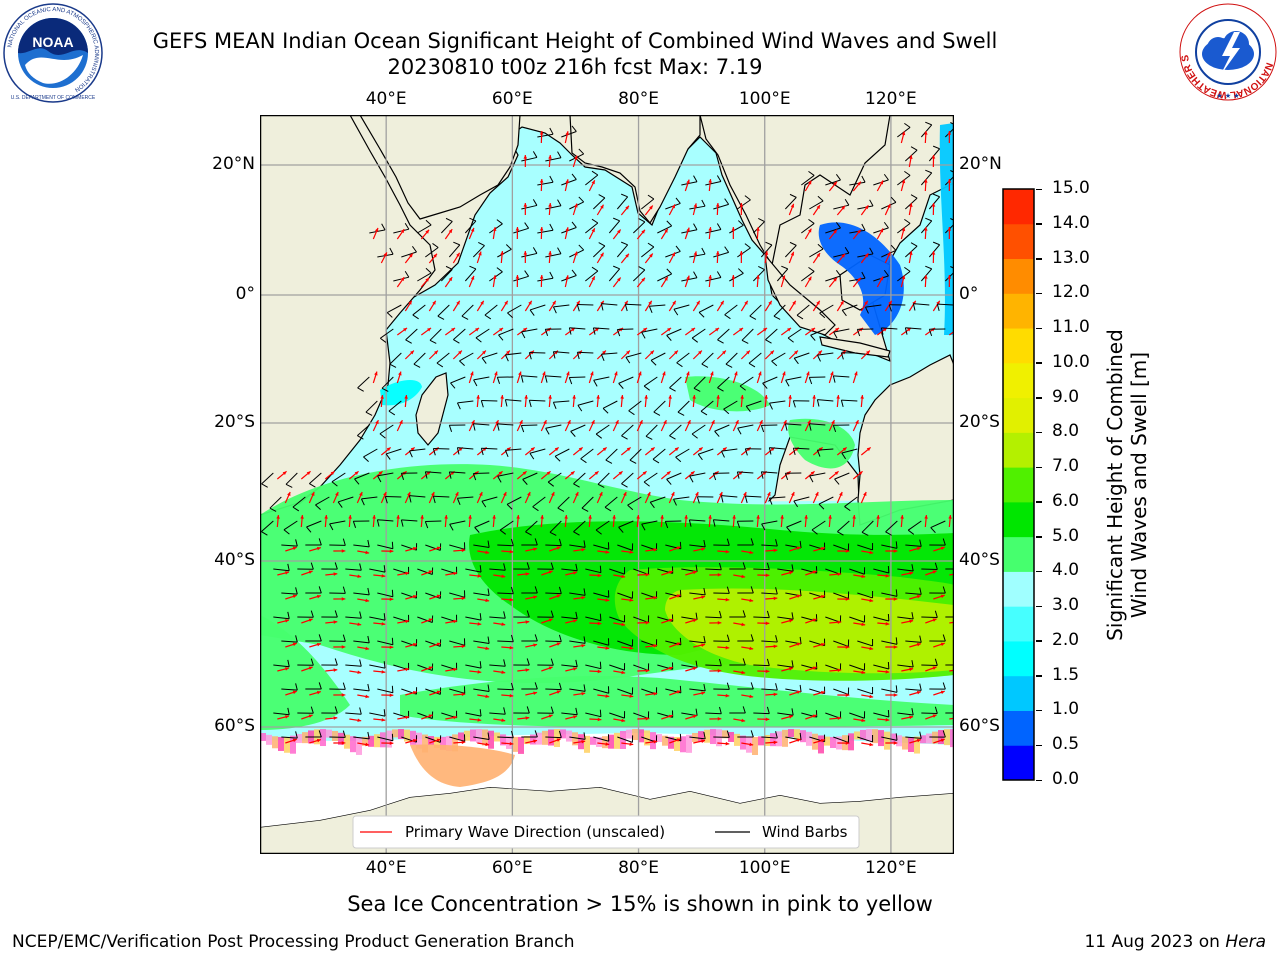 This screenshot has width=1280, height=960. I want to click on band-sw-3-4m, so click(305, 672).